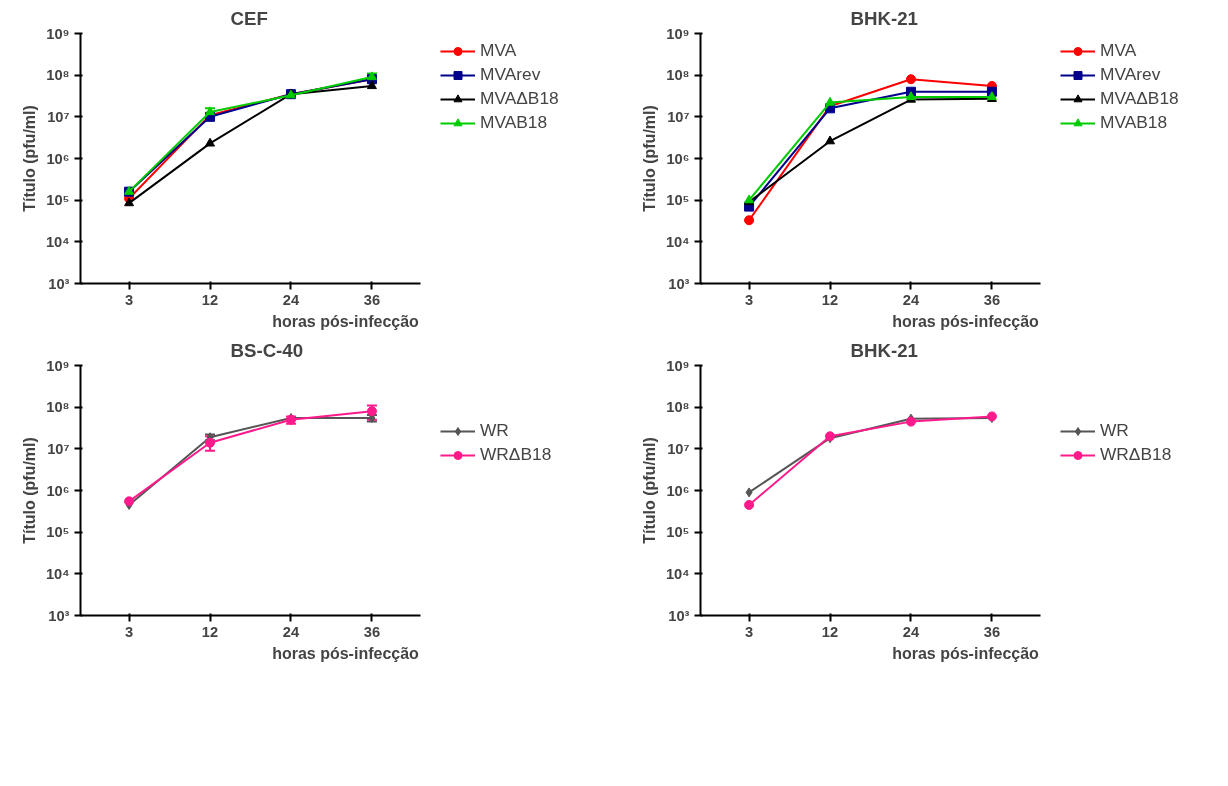 The image size is (1228, 786). Describe the element at coordinates (249, 18) in the screenshot. I see `chart-title: CEF` at that location.